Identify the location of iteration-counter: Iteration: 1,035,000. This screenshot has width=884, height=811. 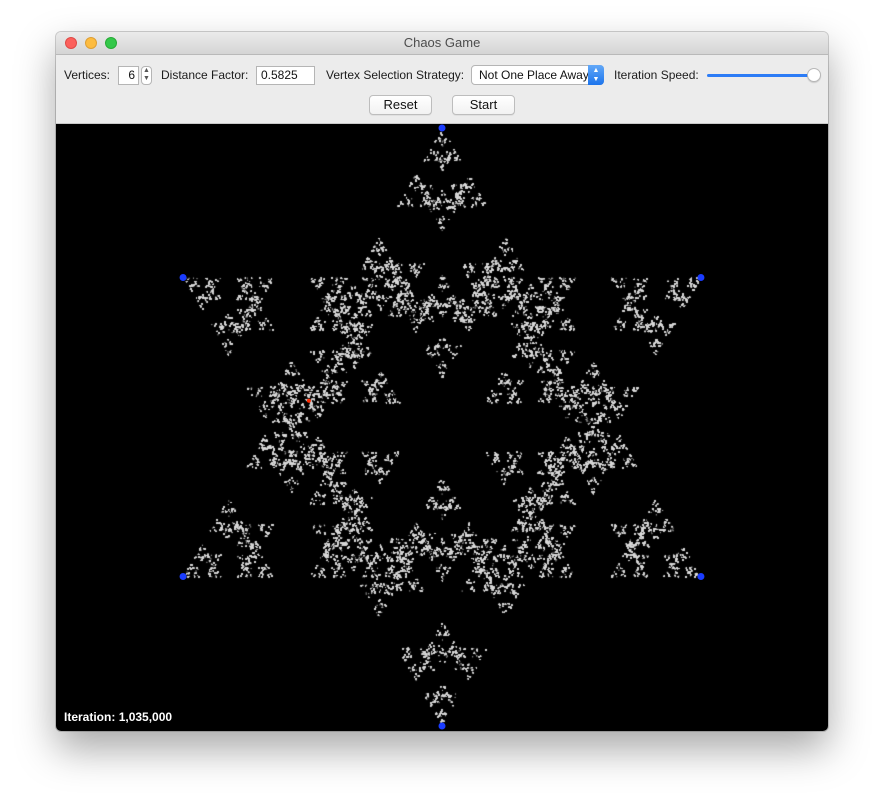
(118, 717).